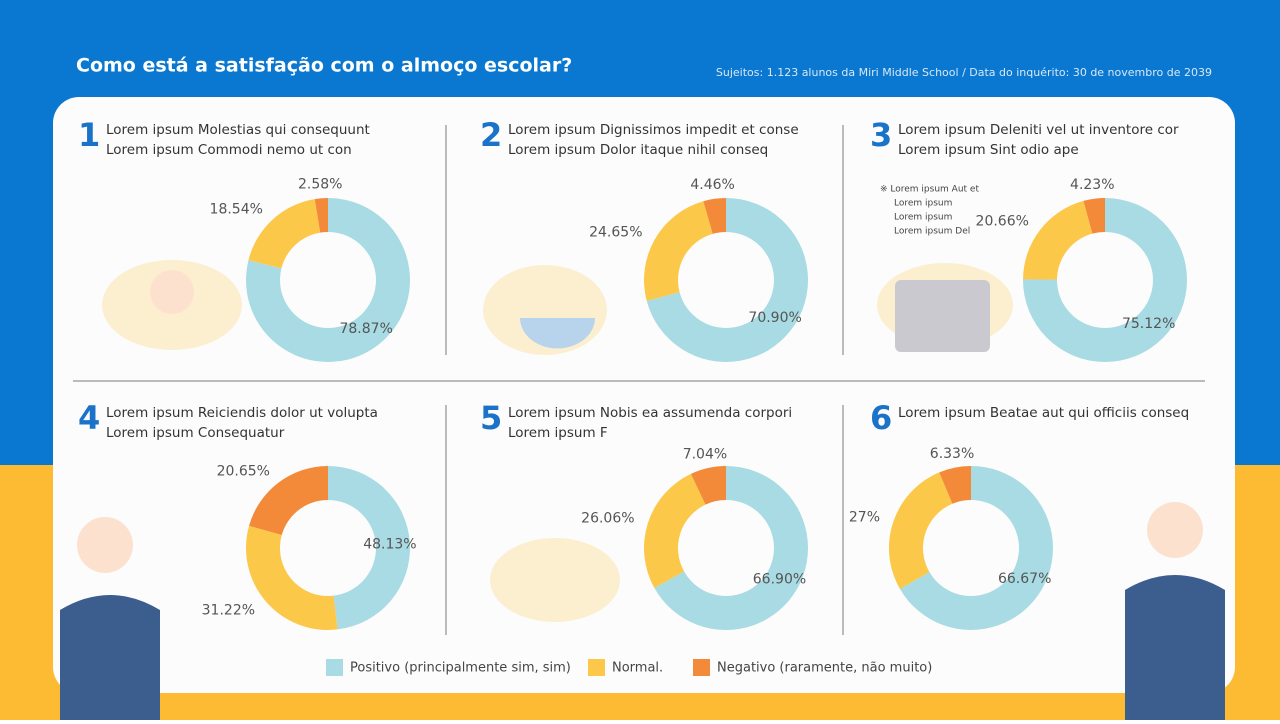 Image resolution: width=1280 pixels, height=724 pixels. Describe the element at coordinates (1024, 579) in the screenshot. I see `value-label: 66.67%` at that location.